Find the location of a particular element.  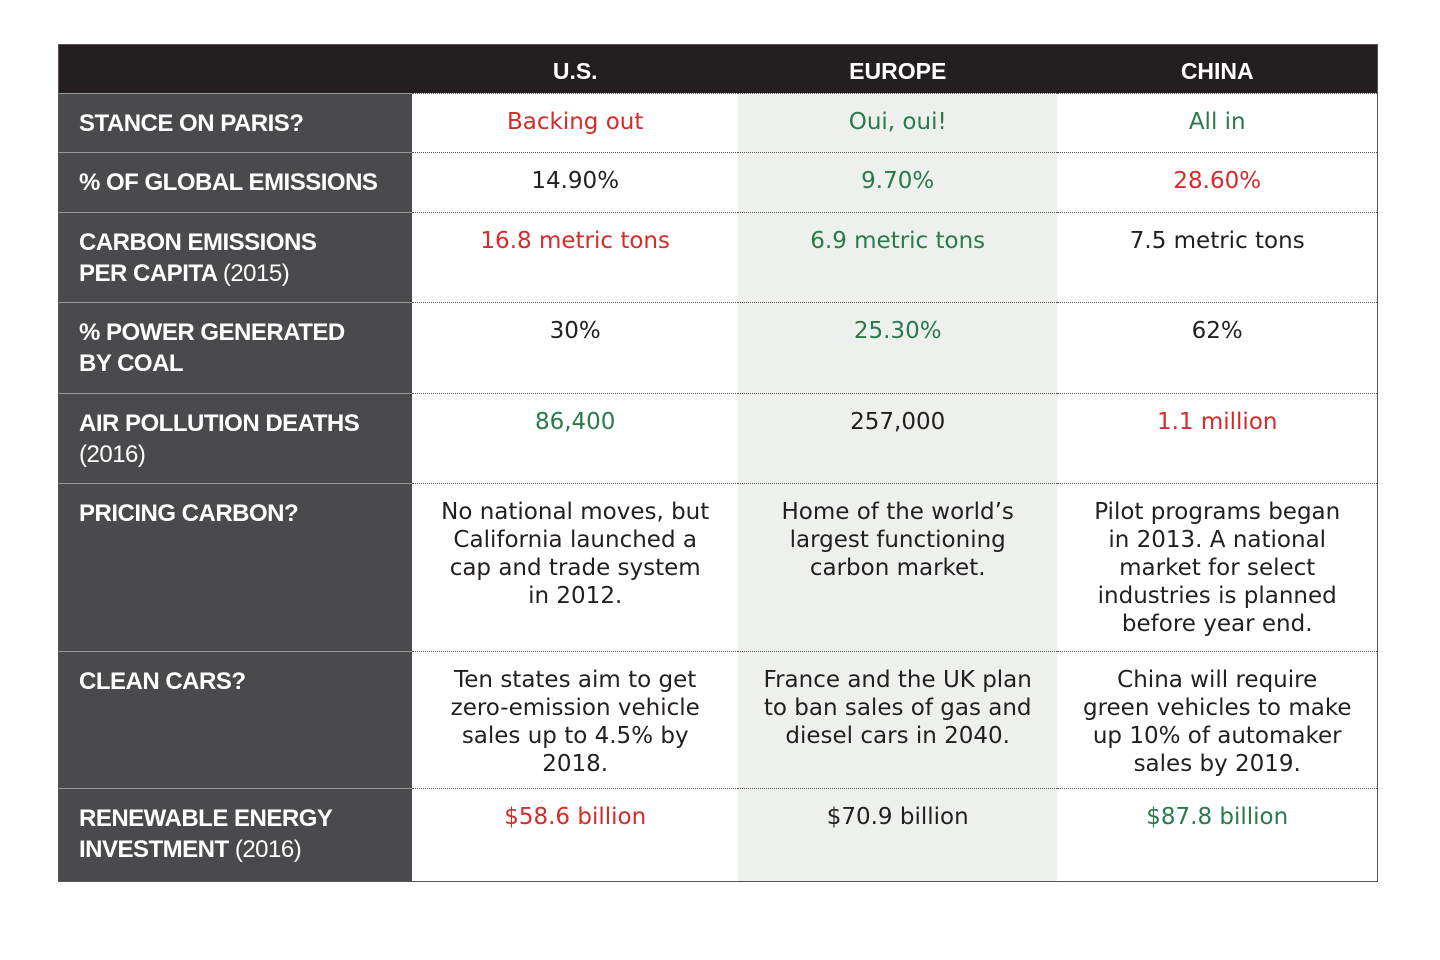

row-label-line: STANCE ON PARIS? is located at coordinates (191, 123).